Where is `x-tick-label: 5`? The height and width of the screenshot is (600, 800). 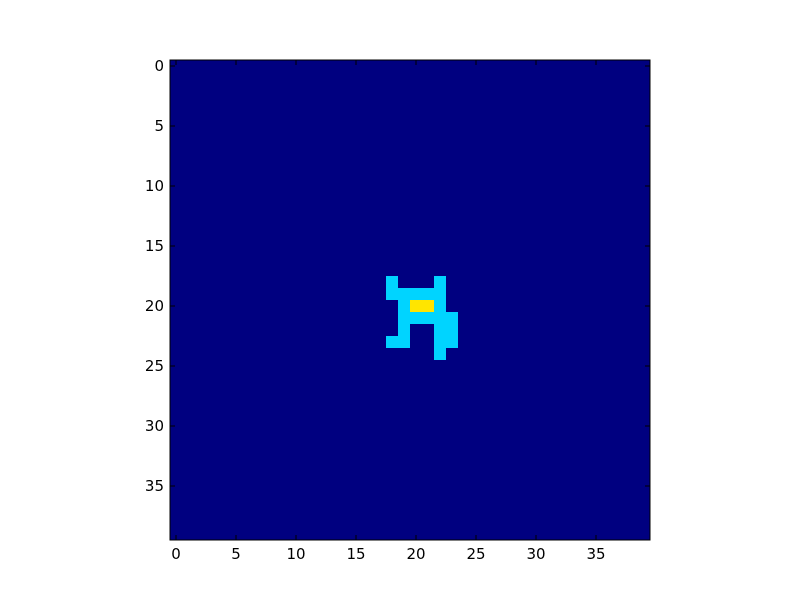 x-tick-label: 5 is located at coordinates (236, 554).